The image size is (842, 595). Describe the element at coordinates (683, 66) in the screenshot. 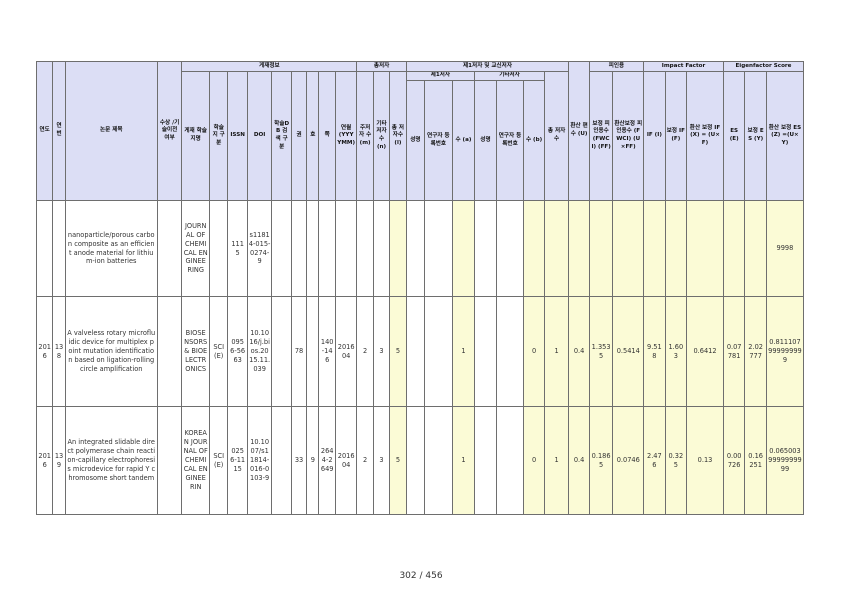

I see `group-if-header: Impact Factor` at that location.